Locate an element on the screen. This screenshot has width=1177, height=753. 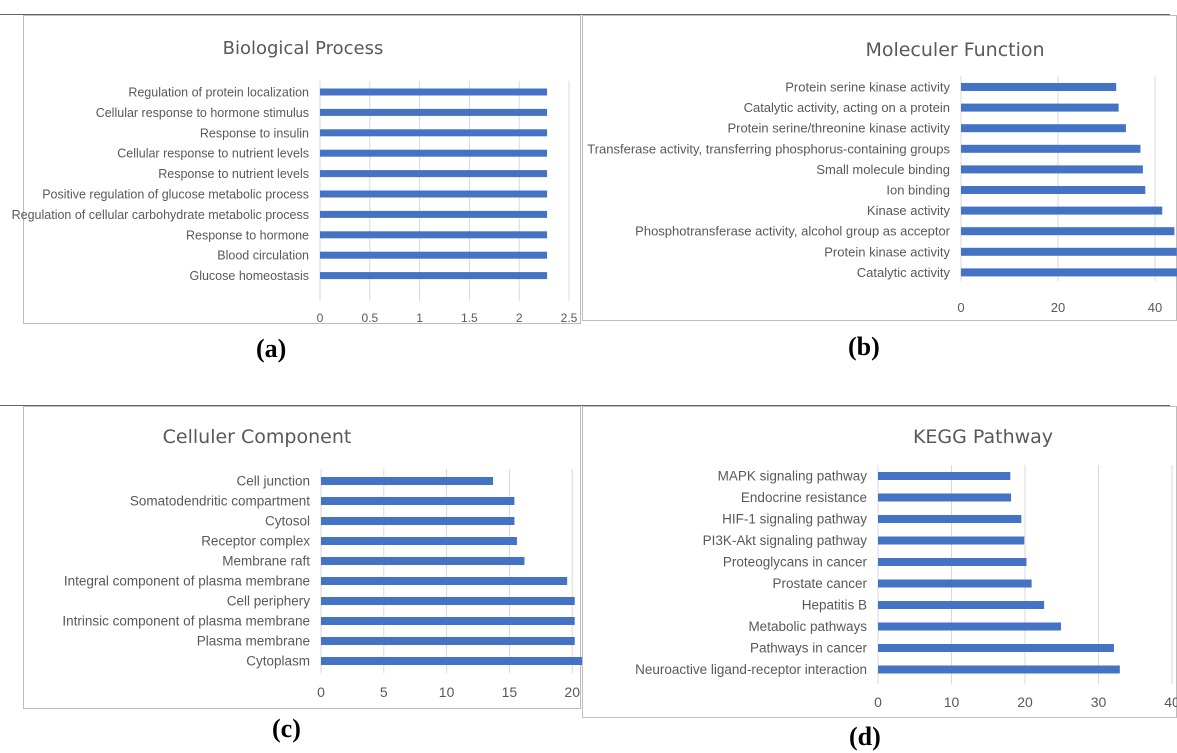
kegg-category-label-1: Endocrine resistance is located at coordinates (804, 497).